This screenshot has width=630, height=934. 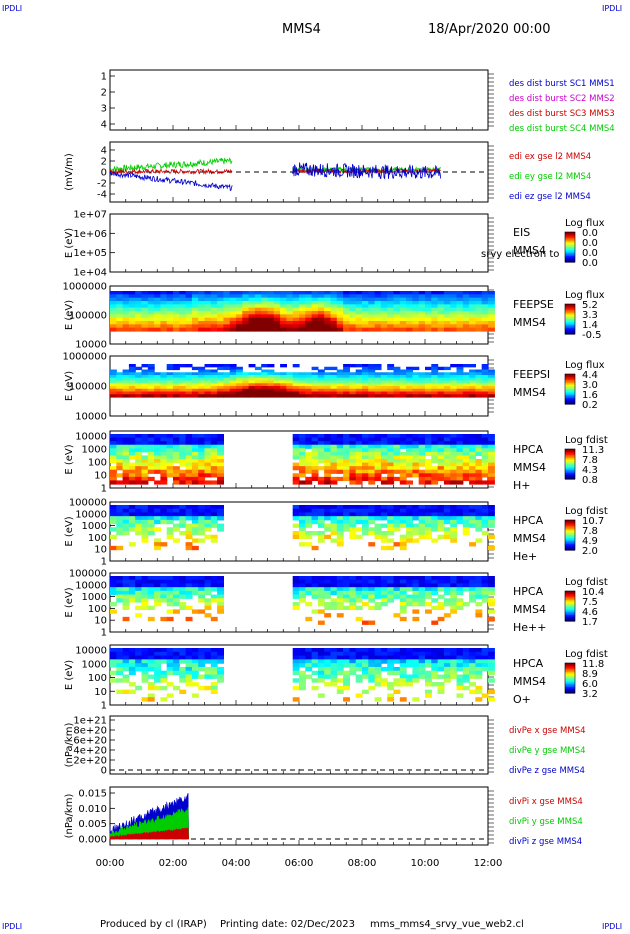 I want to click on feepse-colorbar-title: Log flux, so click(x=585, y=295).